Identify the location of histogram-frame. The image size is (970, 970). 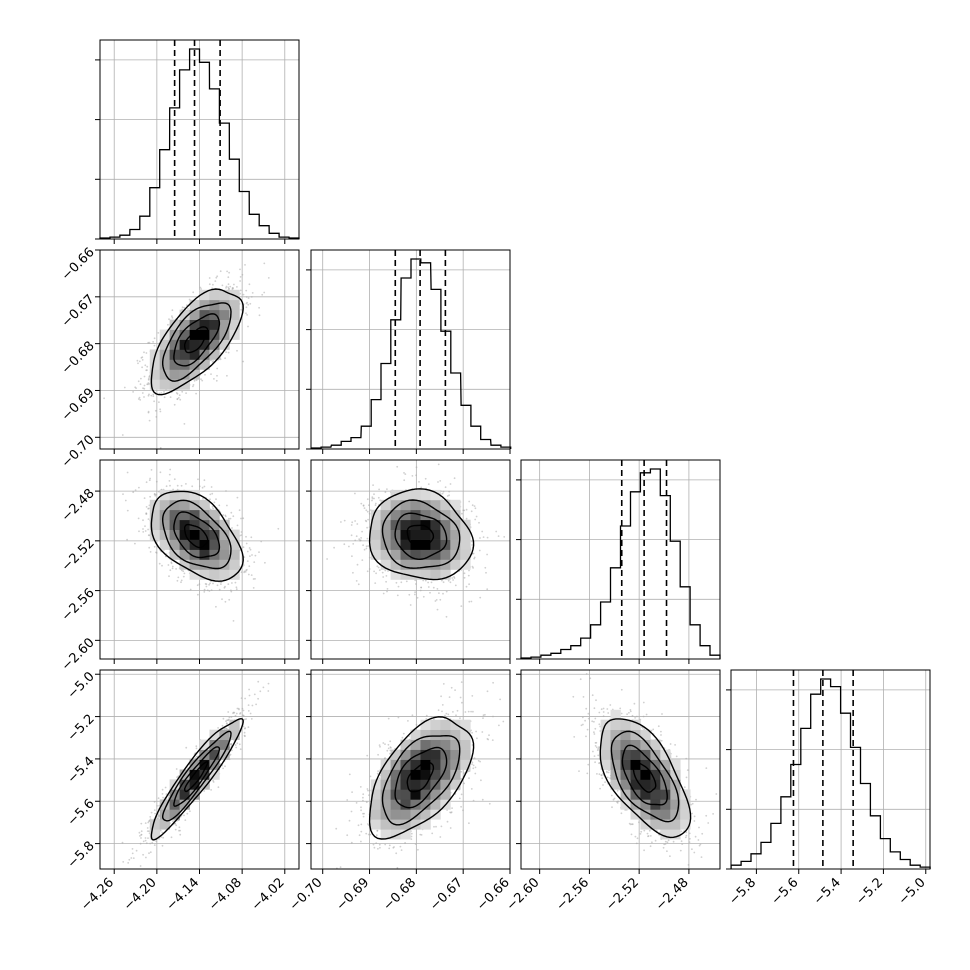
(620, 559).